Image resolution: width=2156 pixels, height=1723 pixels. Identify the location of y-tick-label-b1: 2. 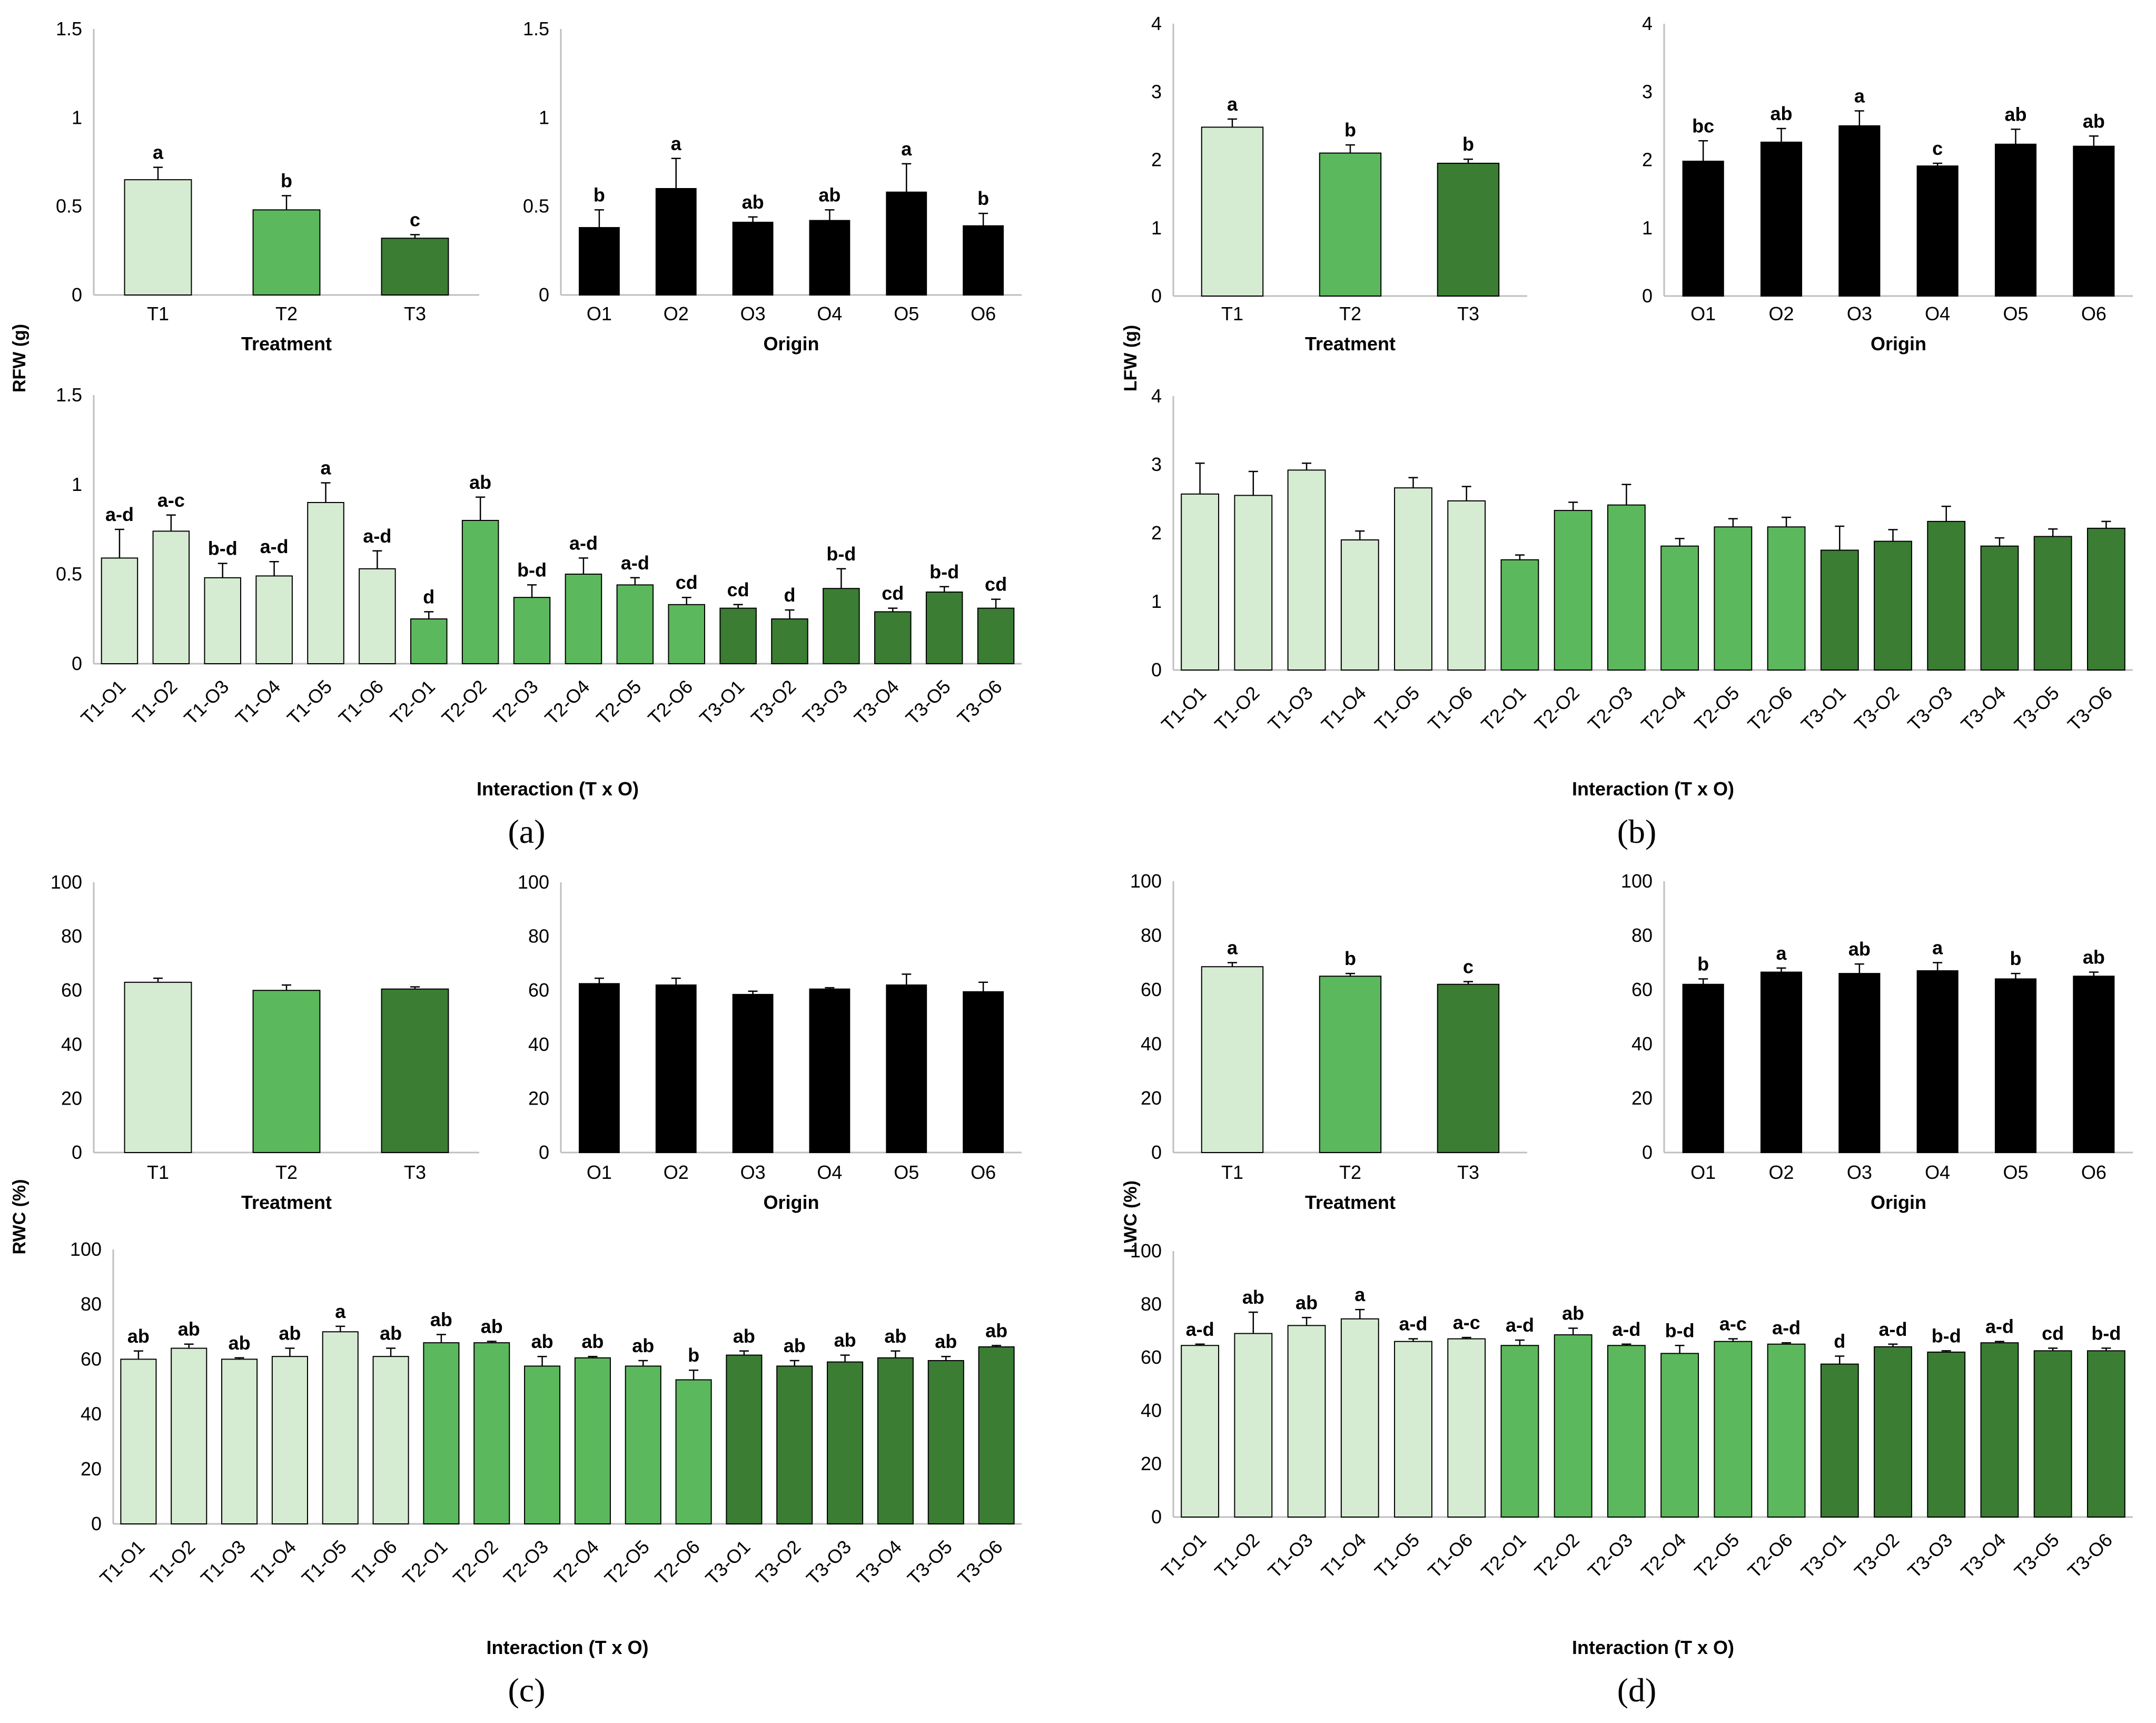
(1156, 160).